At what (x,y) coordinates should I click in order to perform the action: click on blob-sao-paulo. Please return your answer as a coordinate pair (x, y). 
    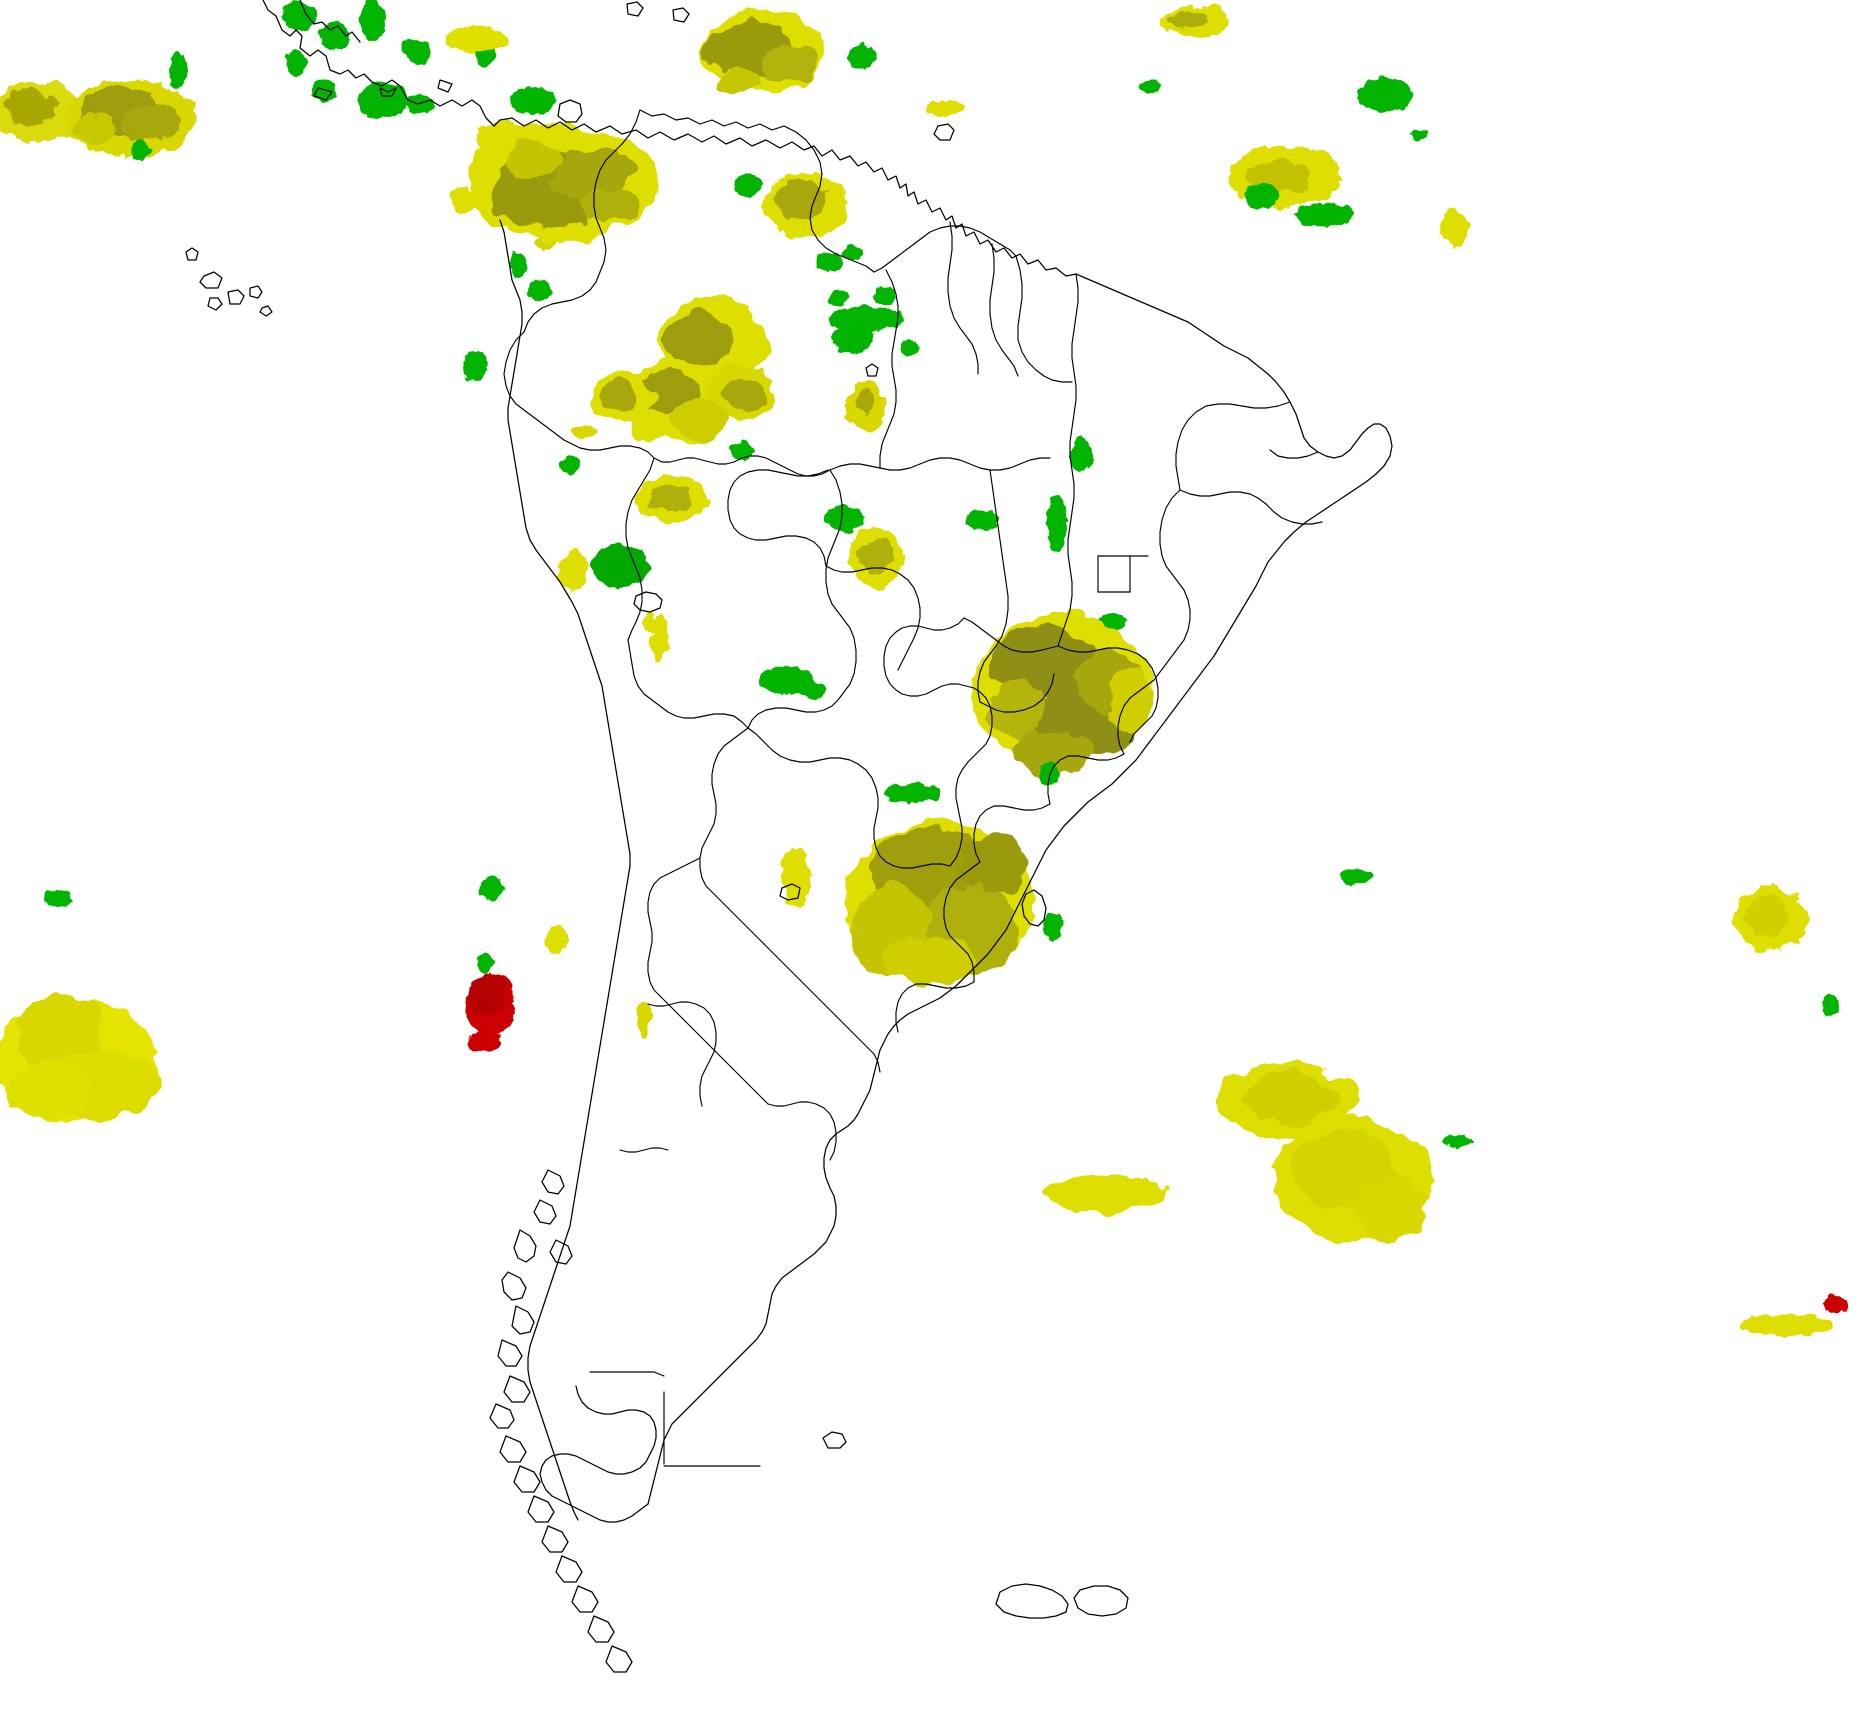
    Looking at the image, I should click on (1062, 695).